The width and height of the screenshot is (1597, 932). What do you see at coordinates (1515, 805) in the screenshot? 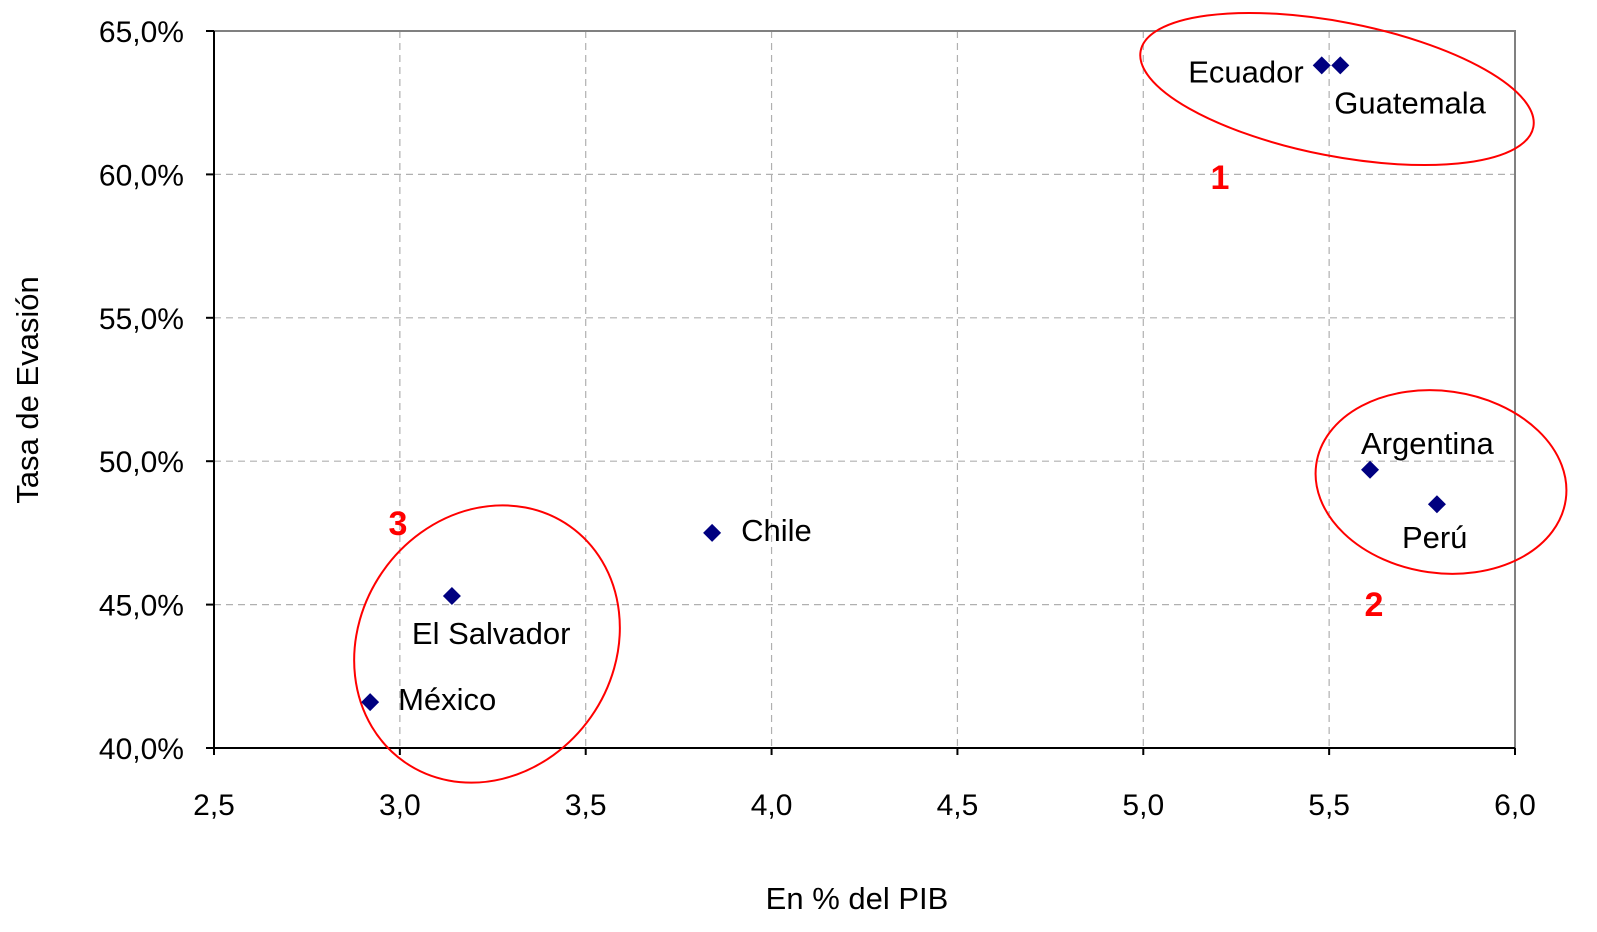
I see `x-tick-label: 6,0` at bounding box center [1515, 805].